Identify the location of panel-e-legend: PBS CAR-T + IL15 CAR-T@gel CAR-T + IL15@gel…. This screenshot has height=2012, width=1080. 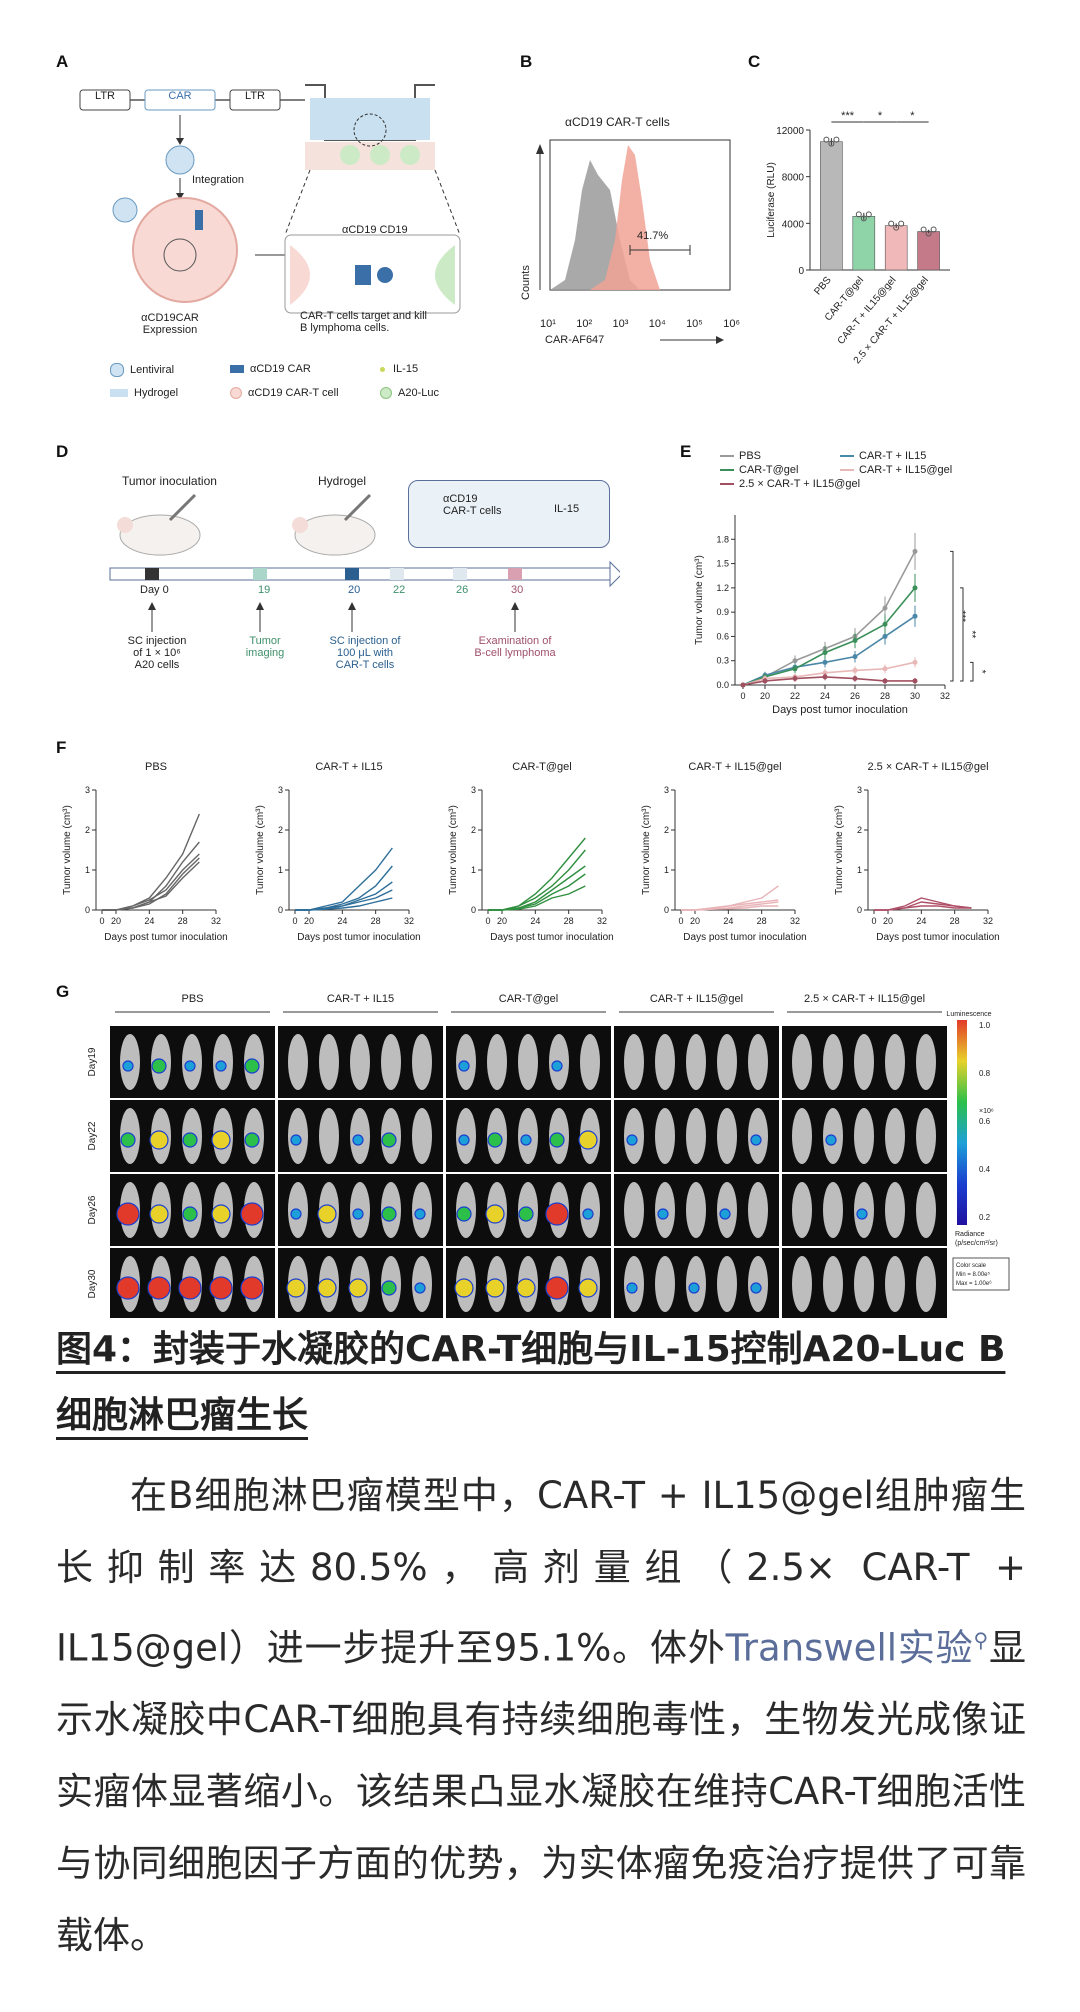
(890, 470).